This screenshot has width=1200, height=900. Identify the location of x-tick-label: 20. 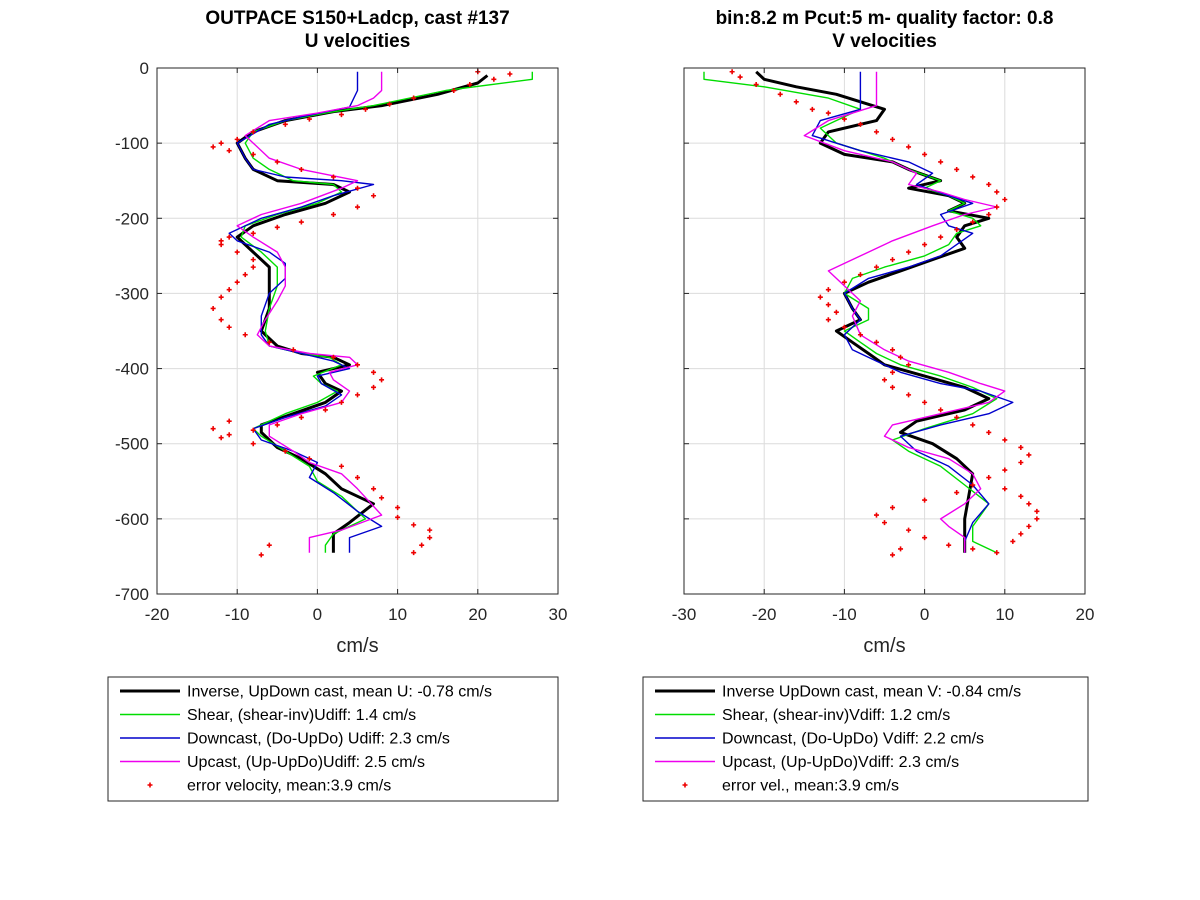
(477, 614).